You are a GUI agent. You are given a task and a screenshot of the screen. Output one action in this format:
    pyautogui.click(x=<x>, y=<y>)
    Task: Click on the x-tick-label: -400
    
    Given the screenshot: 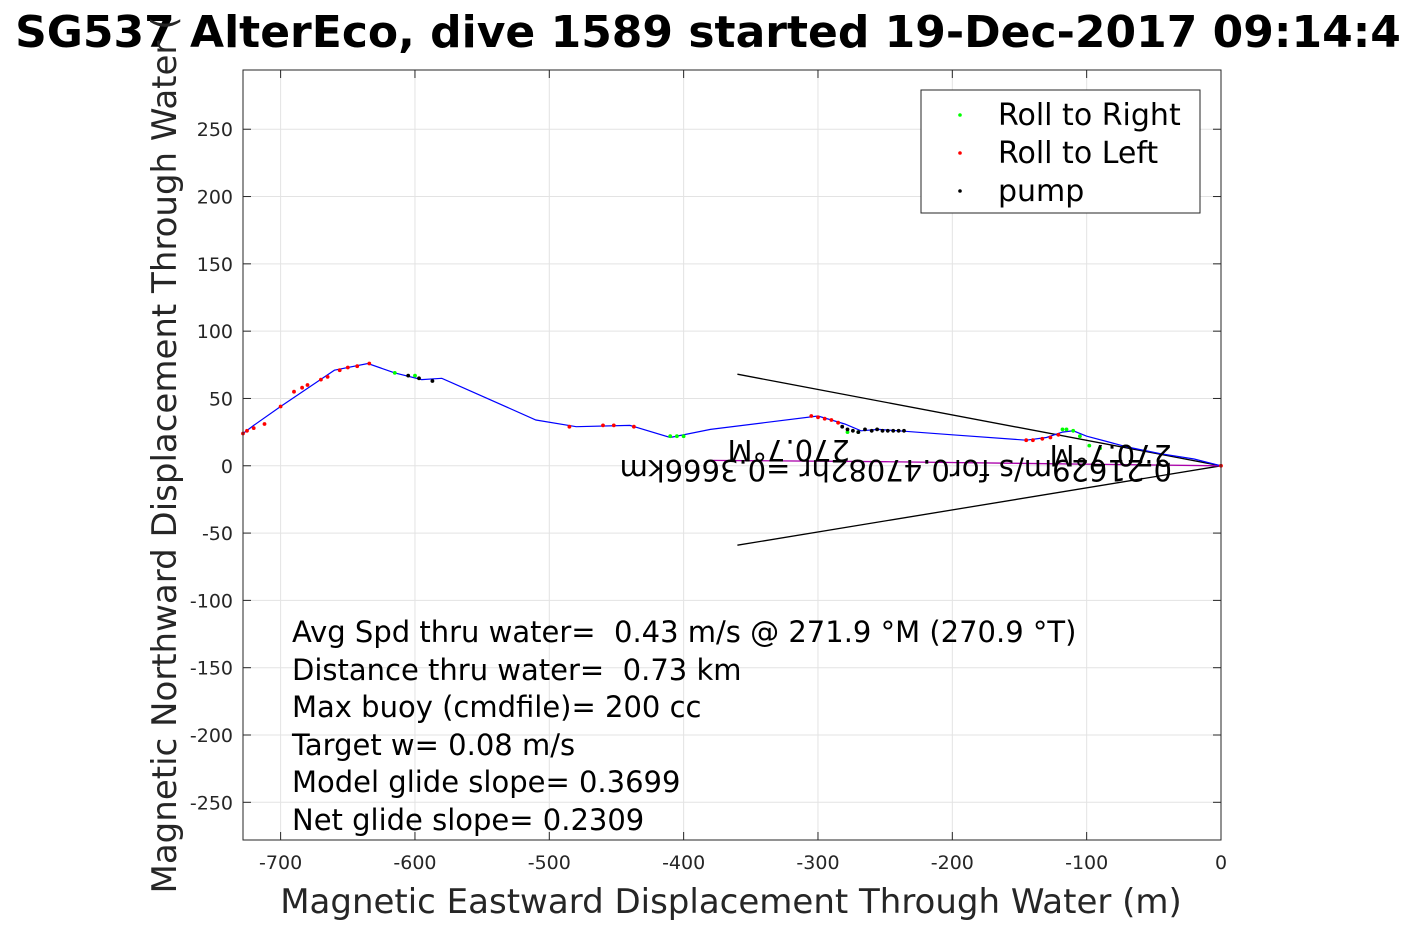 What is the action you would take?
    pyautogui.click(x=683, y=863)
    